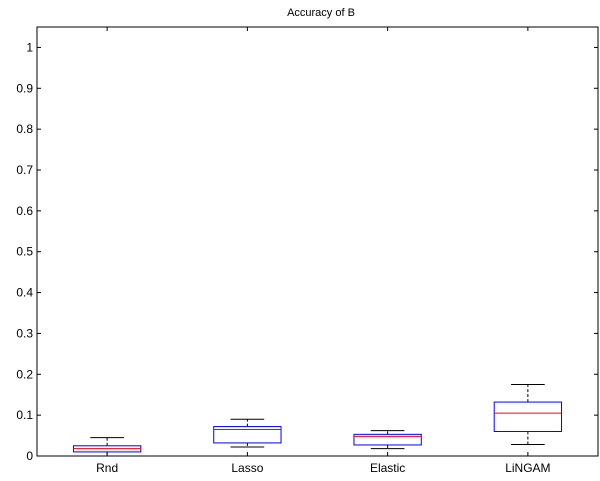 The width and height of the screenshot is (600, 481). What do you see at coordinates (527, 468) in the screenshot?
I see `x-tick-label: LiNGAM` at bounding box center [527, 468].